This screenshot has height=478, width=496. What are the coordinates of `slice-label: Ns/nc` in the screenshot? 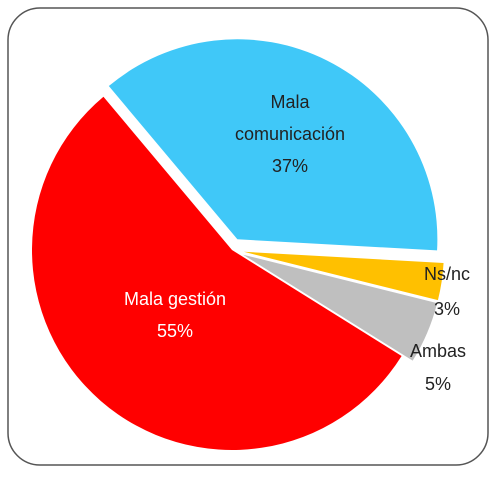 It's located at (447, 274).